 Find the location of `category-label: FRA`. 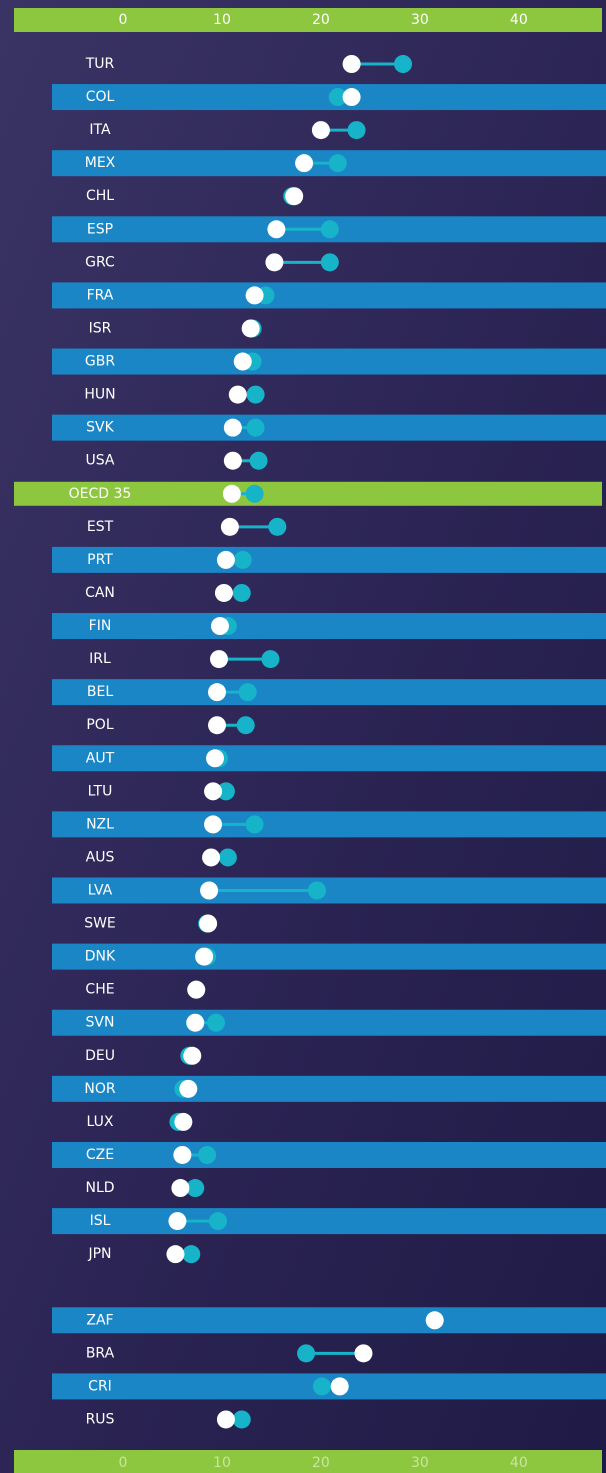

category-label: FRA is located at coordinates (100, 295).